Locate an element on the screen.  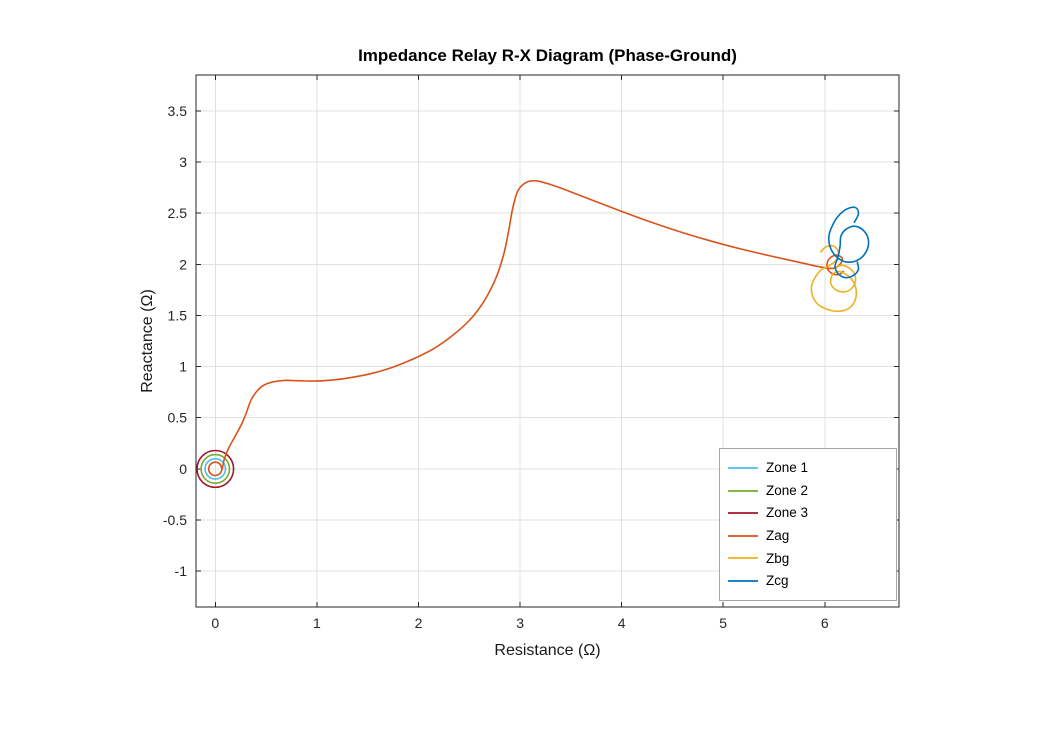
legend-label: Zcg is located at coordinates (777, 581).